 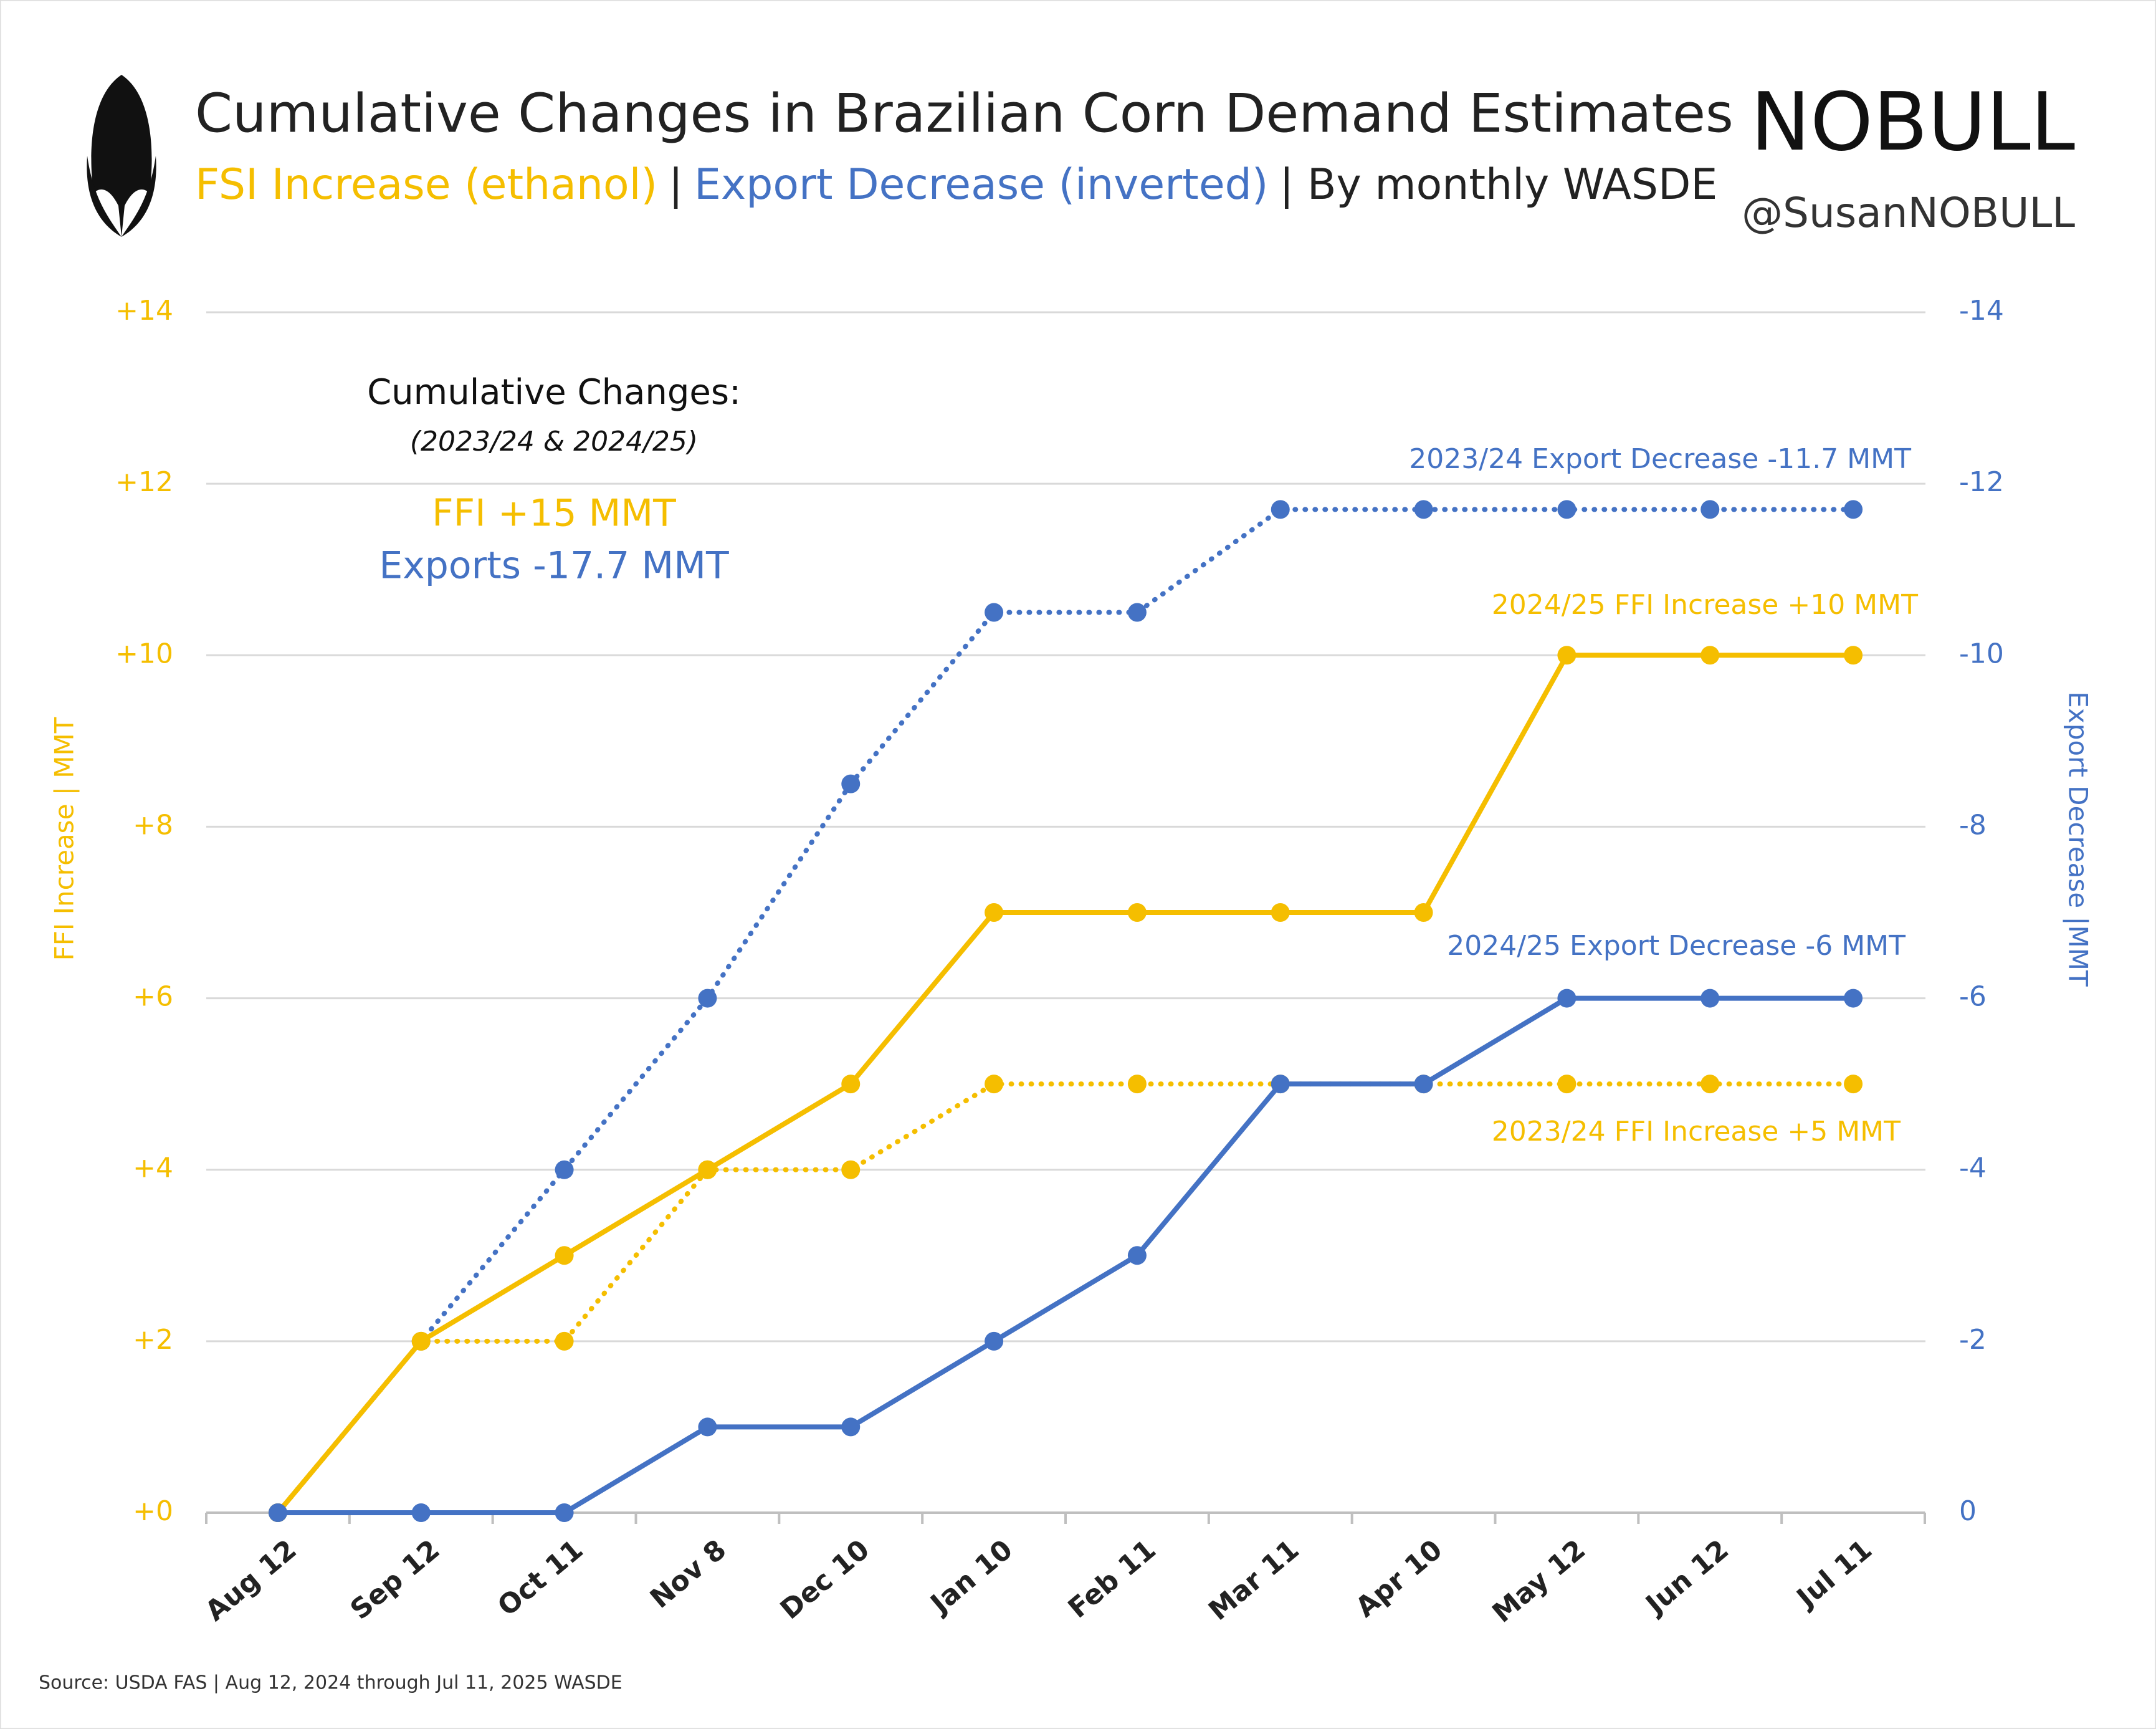 I want to click on y2-tick-label: -10, so click(x=1981, y=653).